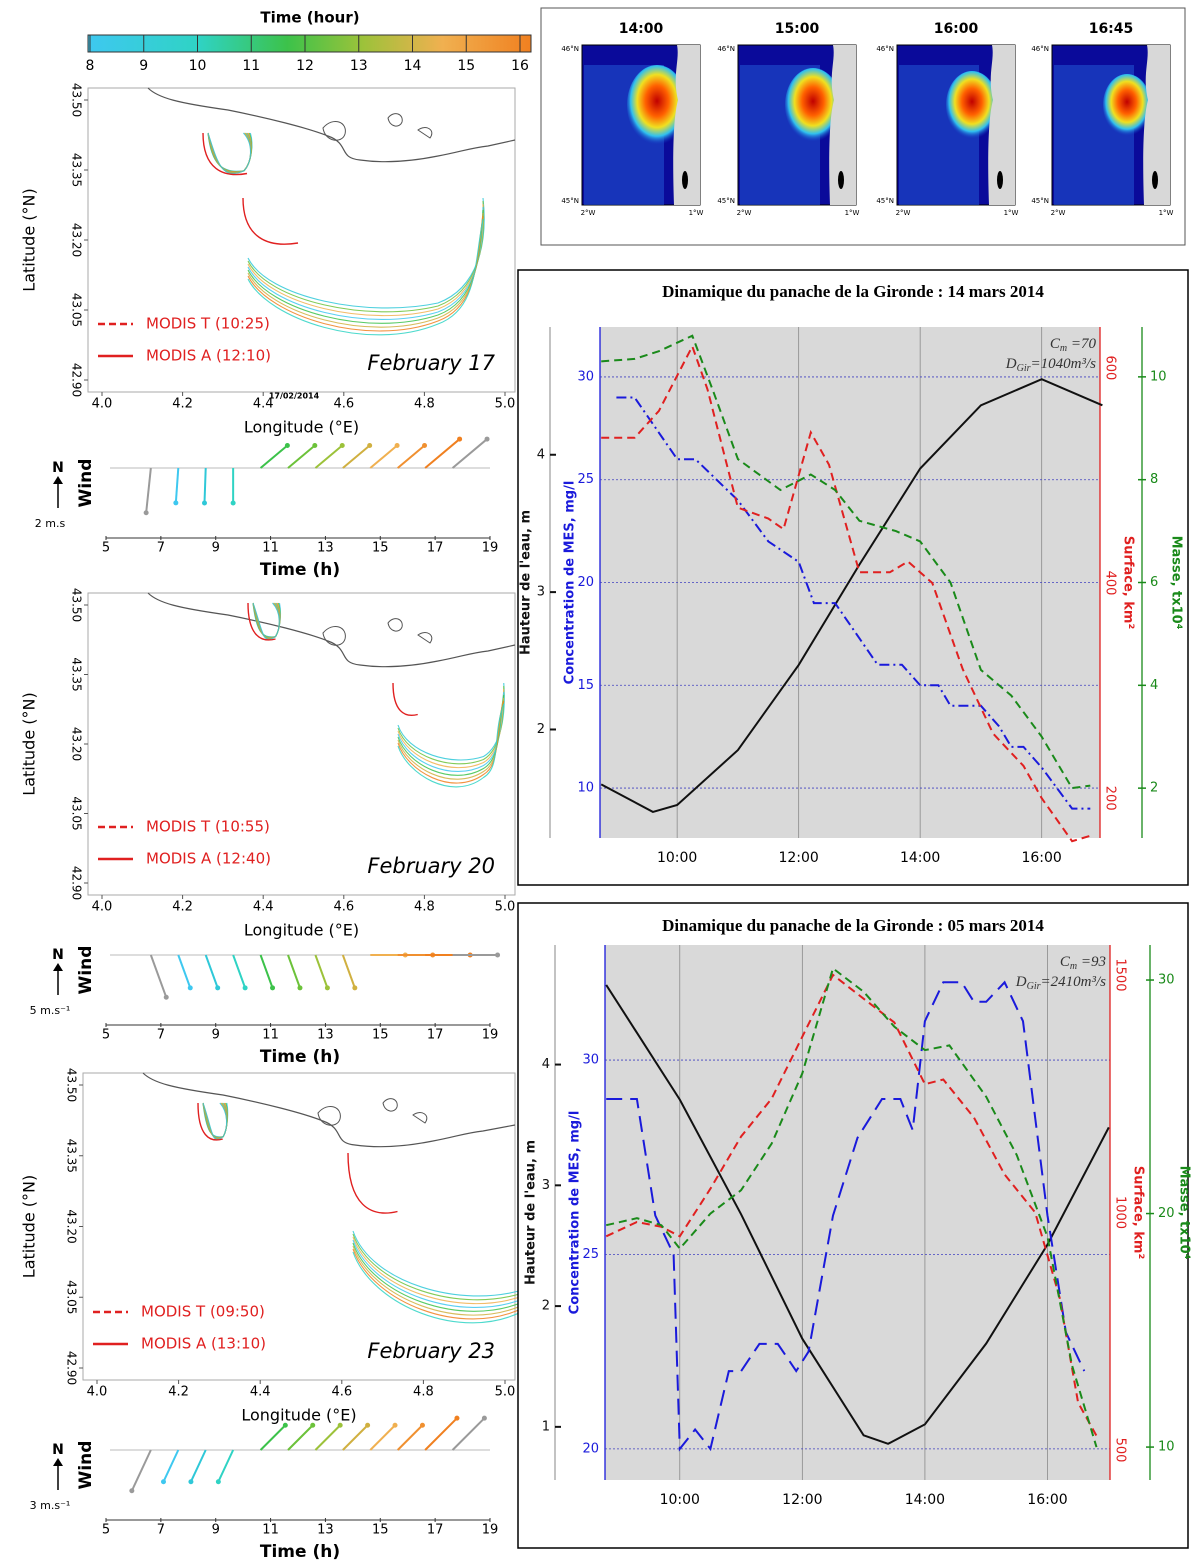  Describe the element at coordinates (58, 480) in the screenshot. I see `north-arrow-head` at that location.